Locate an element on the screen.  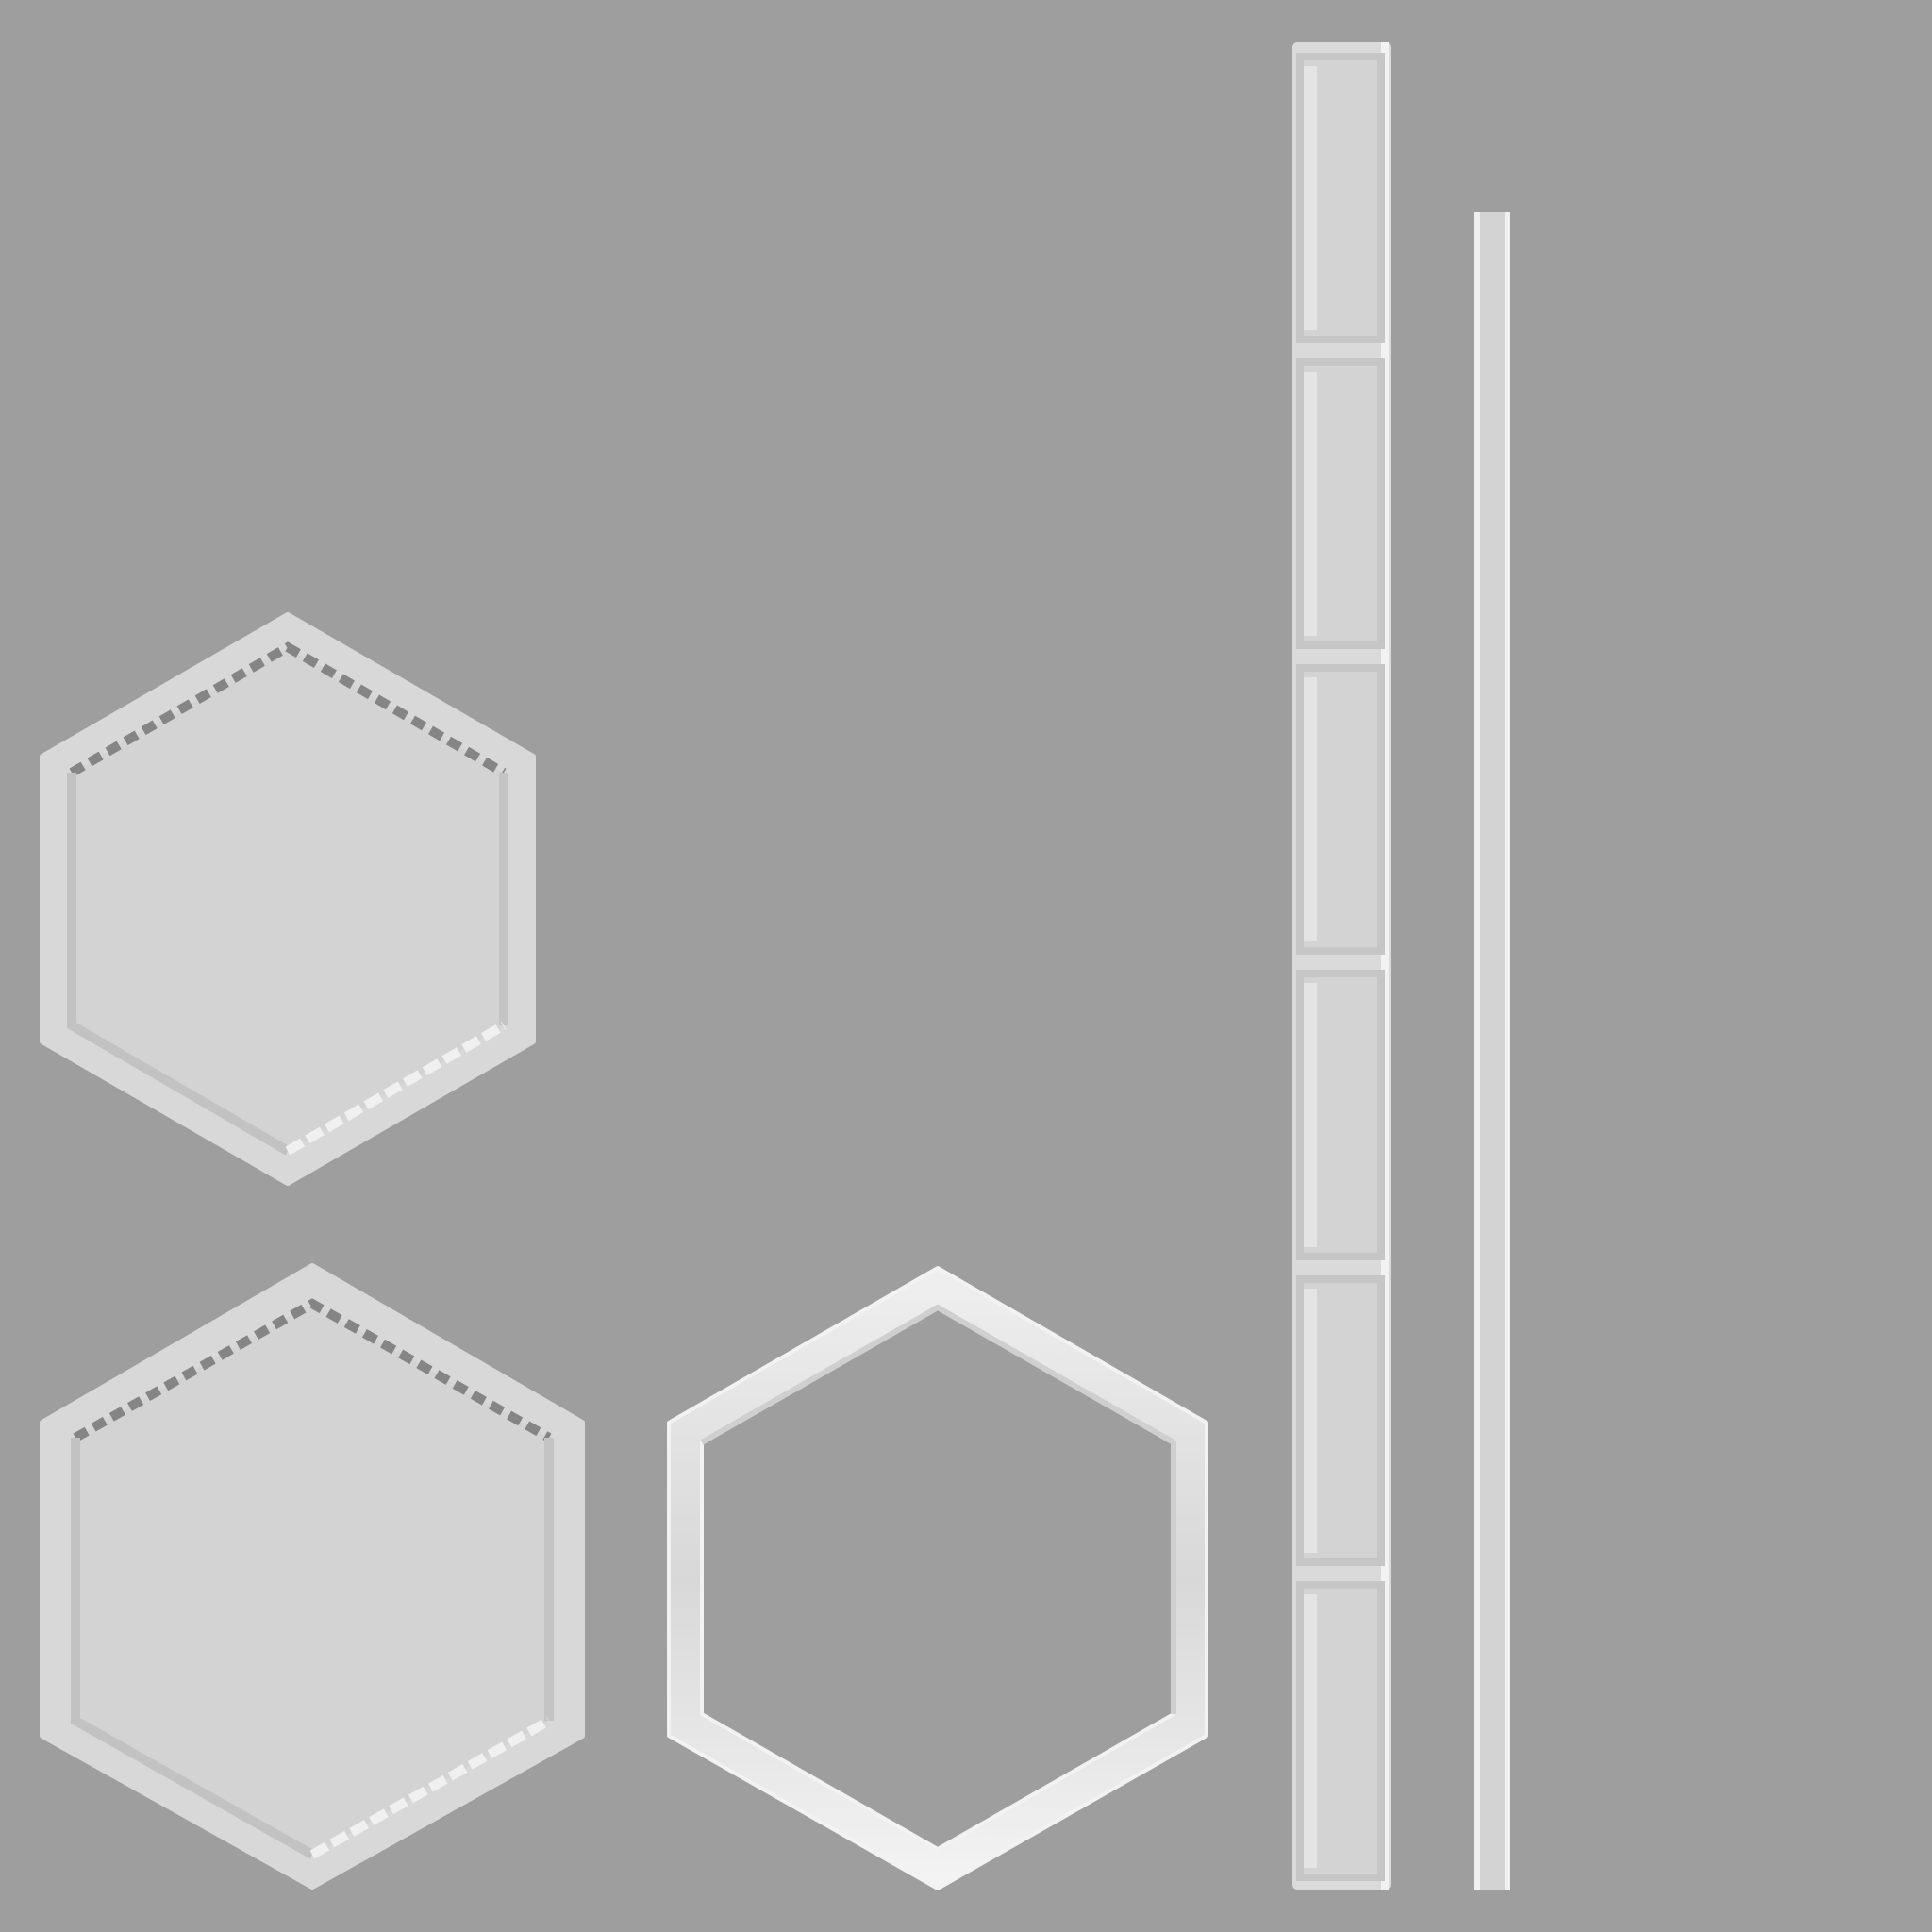
segmented-bar-left-gloss is located at coordinates (1310, 967).